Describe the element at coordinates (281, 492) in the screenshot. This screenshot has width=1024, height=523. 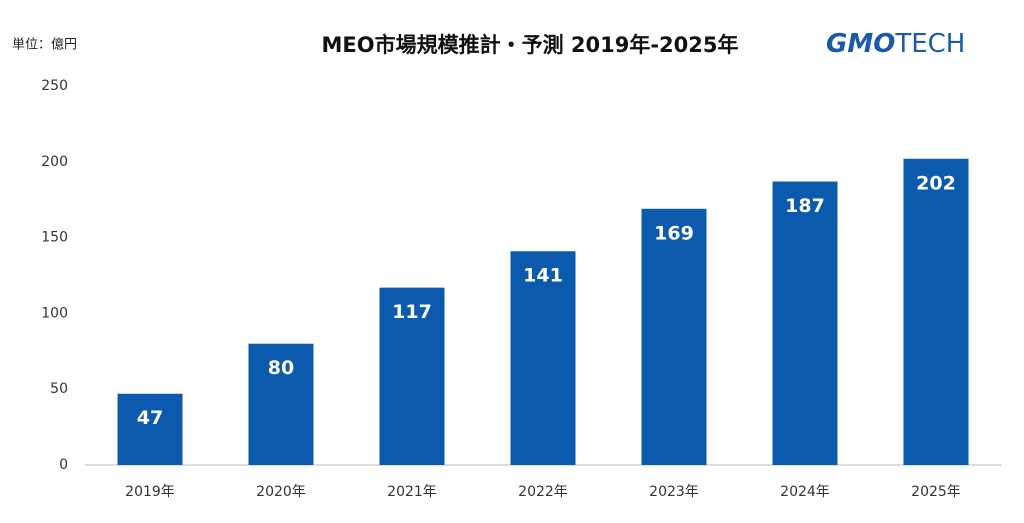
I see `x-tick-label: 2020年` at that location.